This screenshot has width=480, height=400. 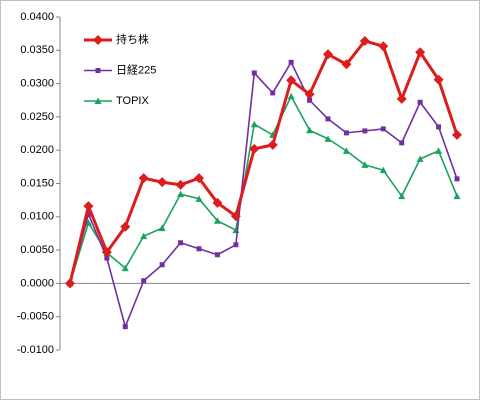 I want to click on y-tick-label: 0.0150, so click(x=37, y=183).